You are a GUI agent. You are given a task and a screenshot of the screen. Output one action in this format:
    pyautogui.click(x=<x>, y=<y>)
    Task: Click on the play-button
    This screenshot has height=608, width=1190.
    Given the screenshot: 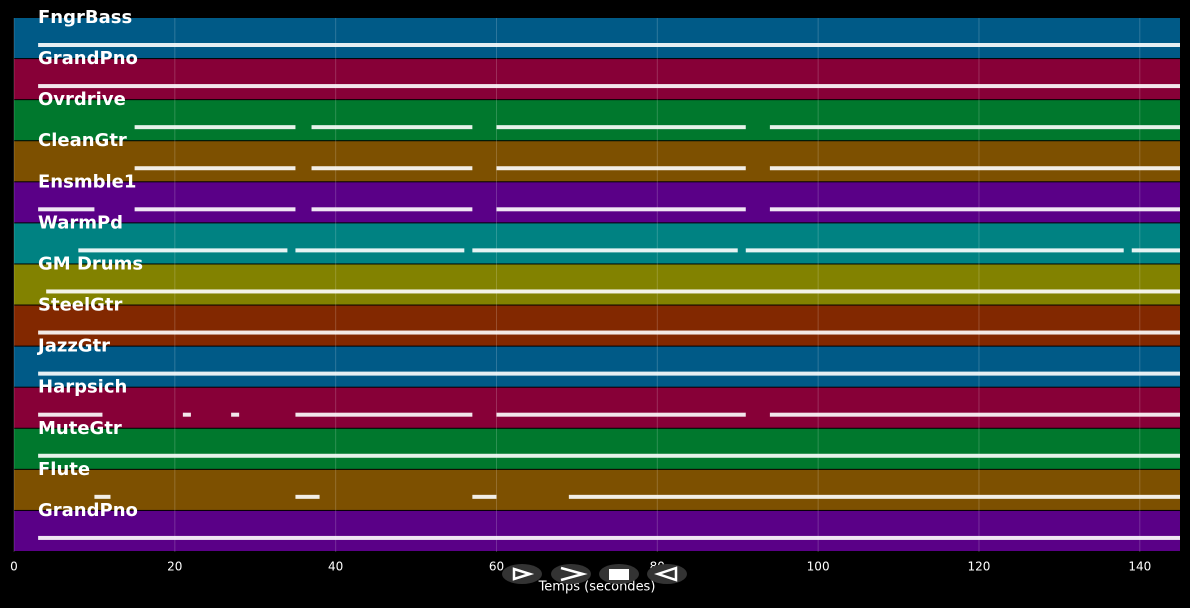 What is the action you would take?
    pyautogui.click(x=522, y=574)
    